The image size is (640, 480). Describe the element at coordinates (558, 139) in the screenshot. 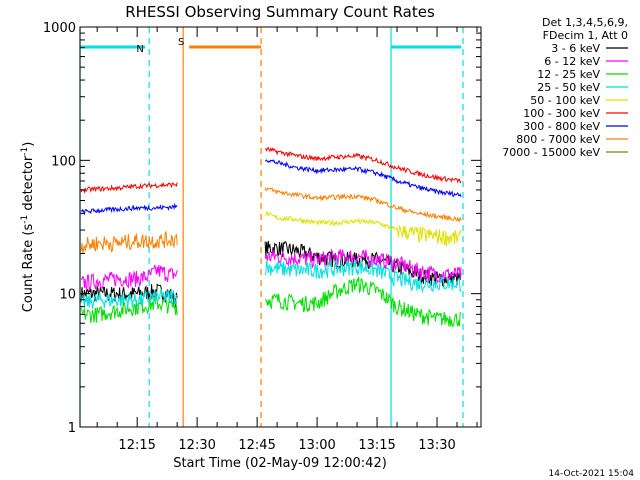

I see `legend-entry-label: 800 - 7000 keV` at that location.